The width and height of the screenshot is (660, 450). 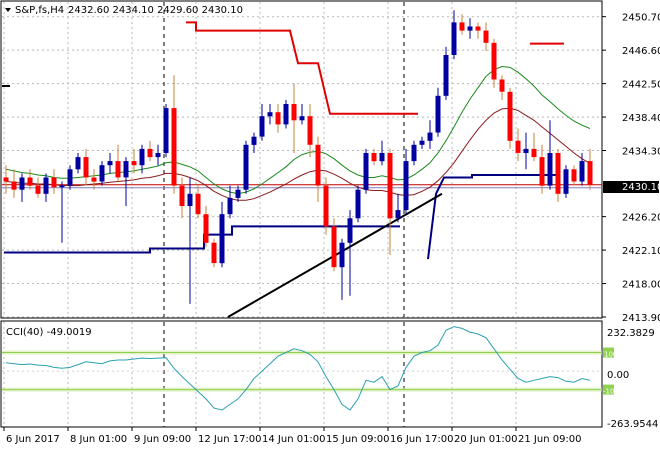 I want to click on time-tick-label: 8 Jun 01:00, so click(x=98, y=439).